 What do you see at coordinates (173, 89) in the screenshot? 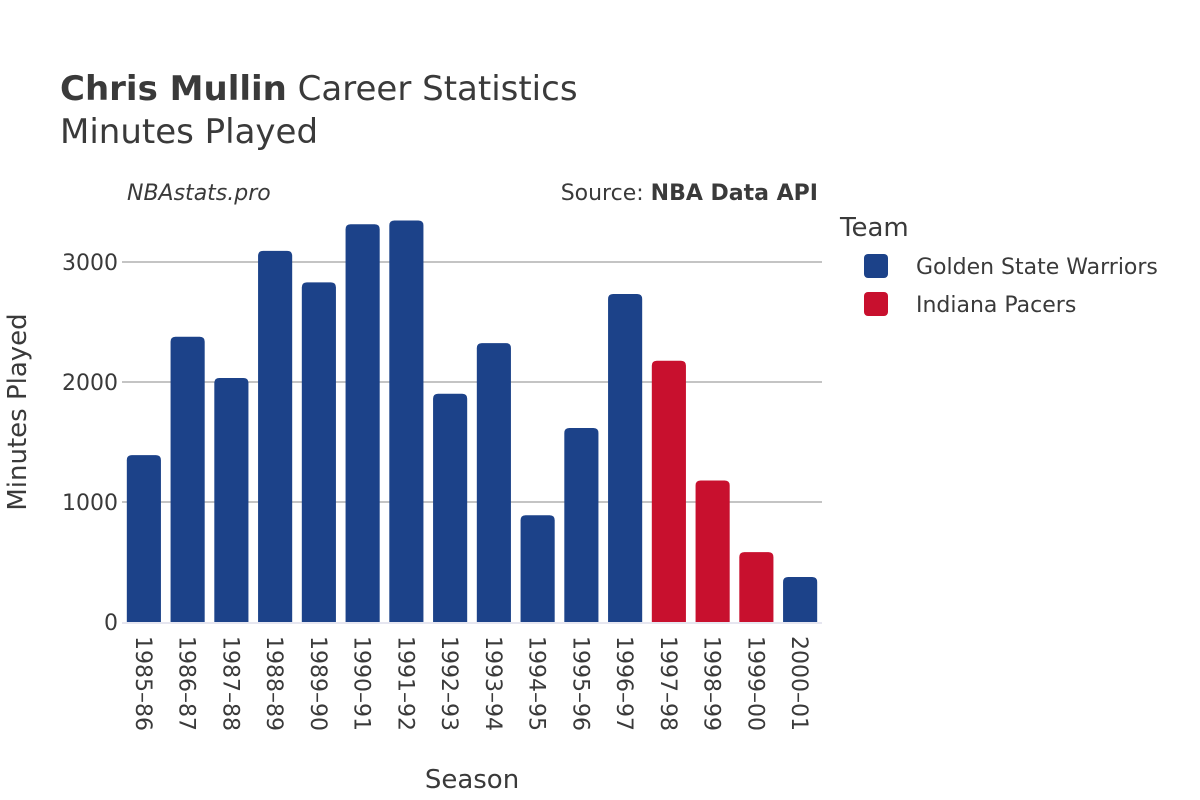
I see `chart-title-player: Chris Mullin` at bounding box center [173, 89].